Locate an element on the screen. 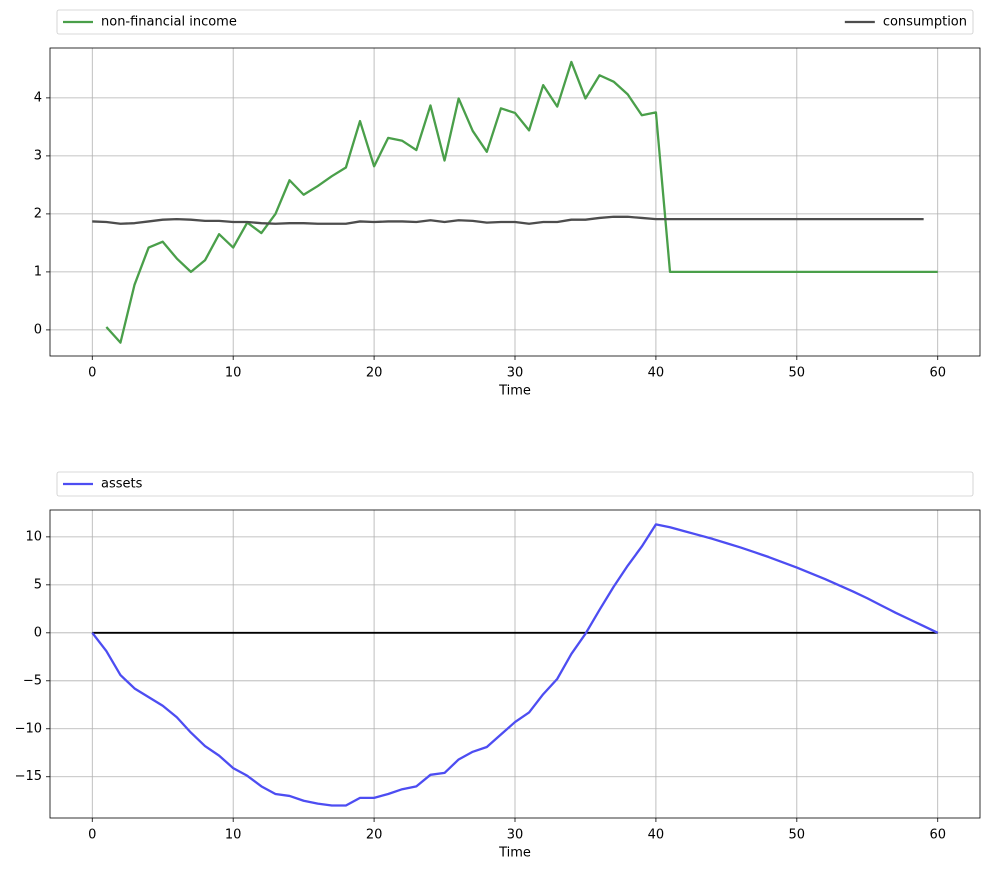 The width and height of the screenshot is (989, 872). legend-label: assets is located at coordinates (122, 484).